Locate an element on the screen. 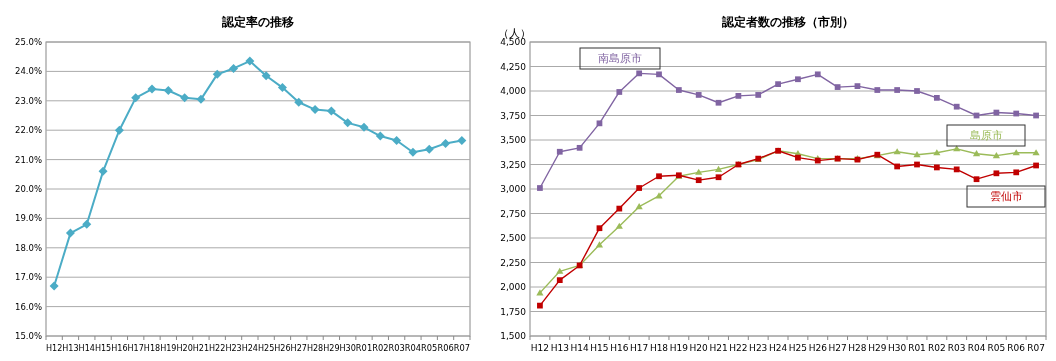 The height and width of the screenshot is (361, 1056). y-tick-label: 1,500 is located at coordinates (513, 336).